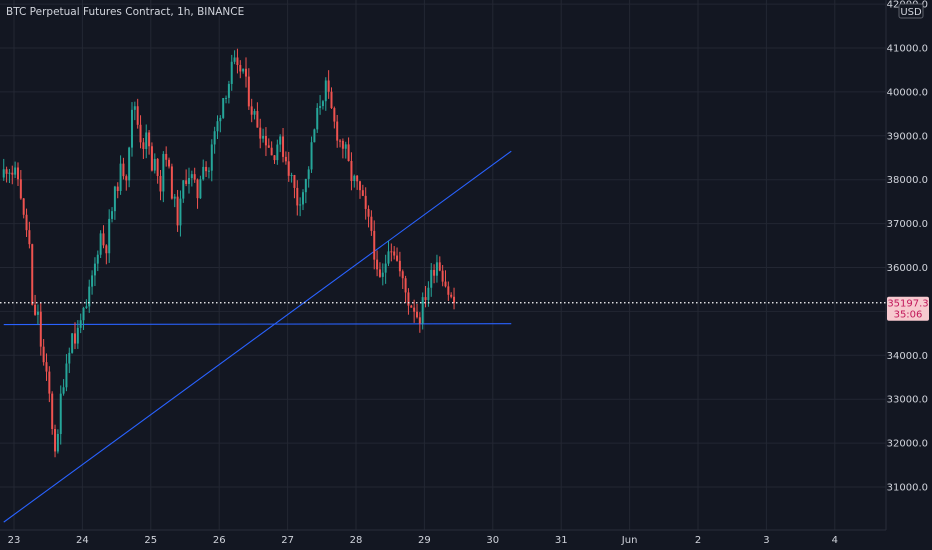 This screenshot has width=932, height=550. Describe the element at coordinates (911, 11) in the screenshot. I see `currency-badge: USD` at that location.